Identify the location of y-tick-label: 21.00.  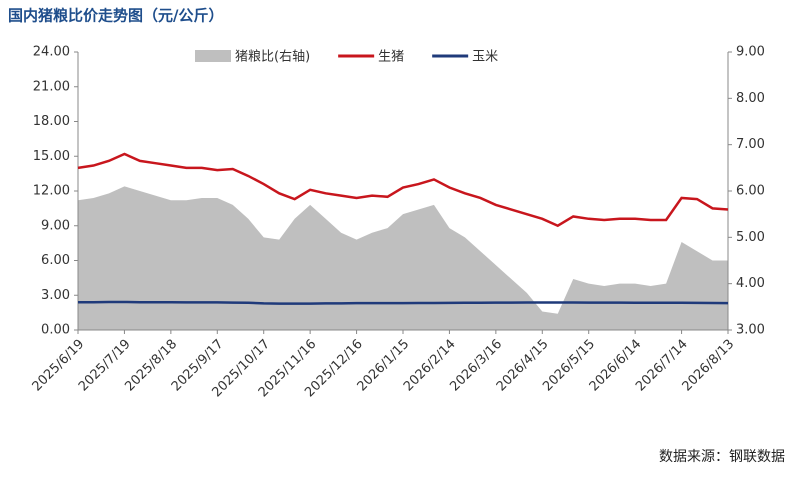
(51, 86).